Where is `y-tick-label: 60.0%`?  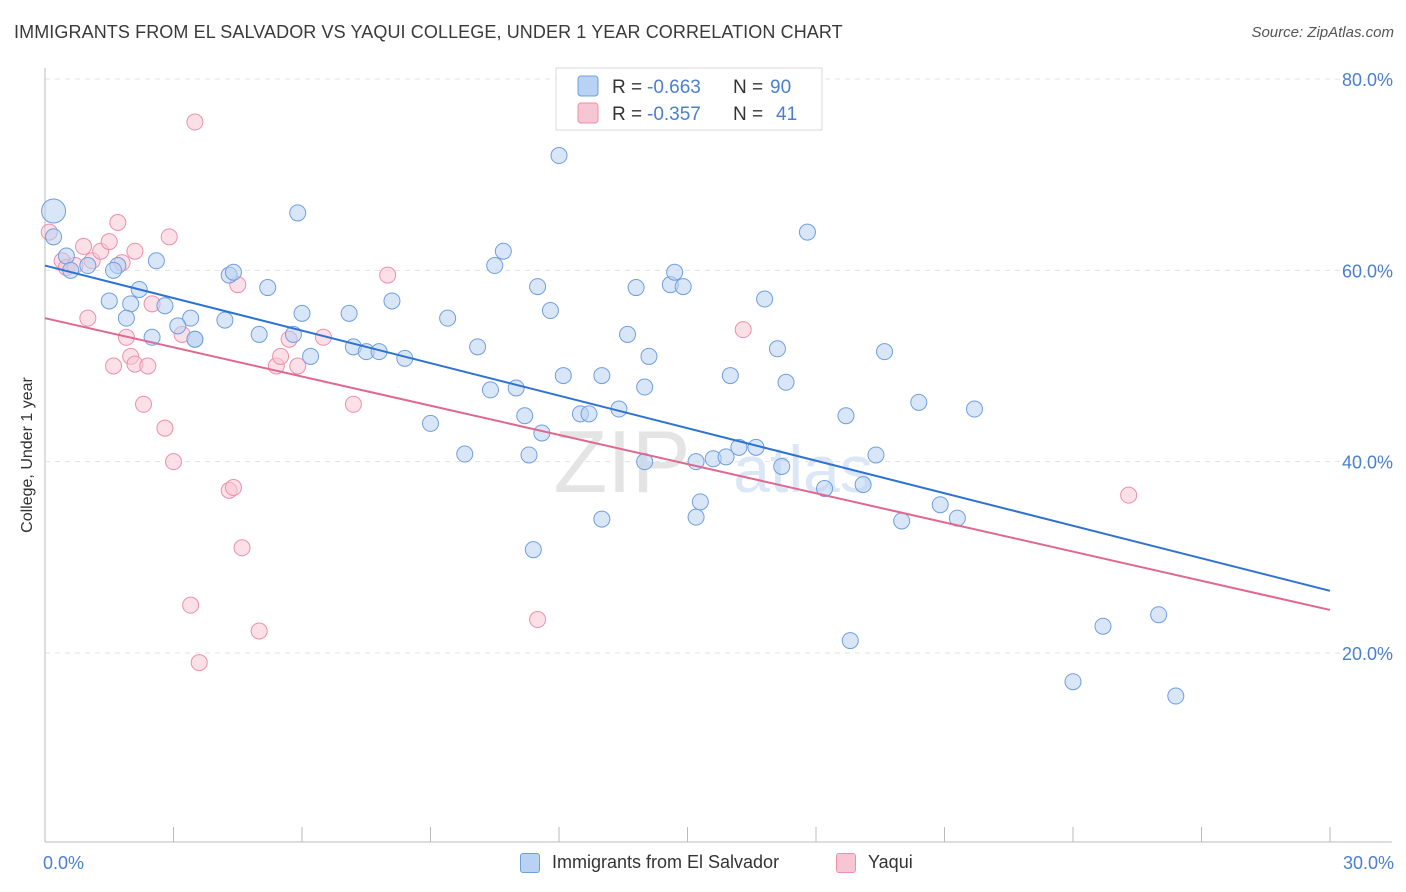 y-tick-label: 60.0% is located at coordinates (1367, 271).